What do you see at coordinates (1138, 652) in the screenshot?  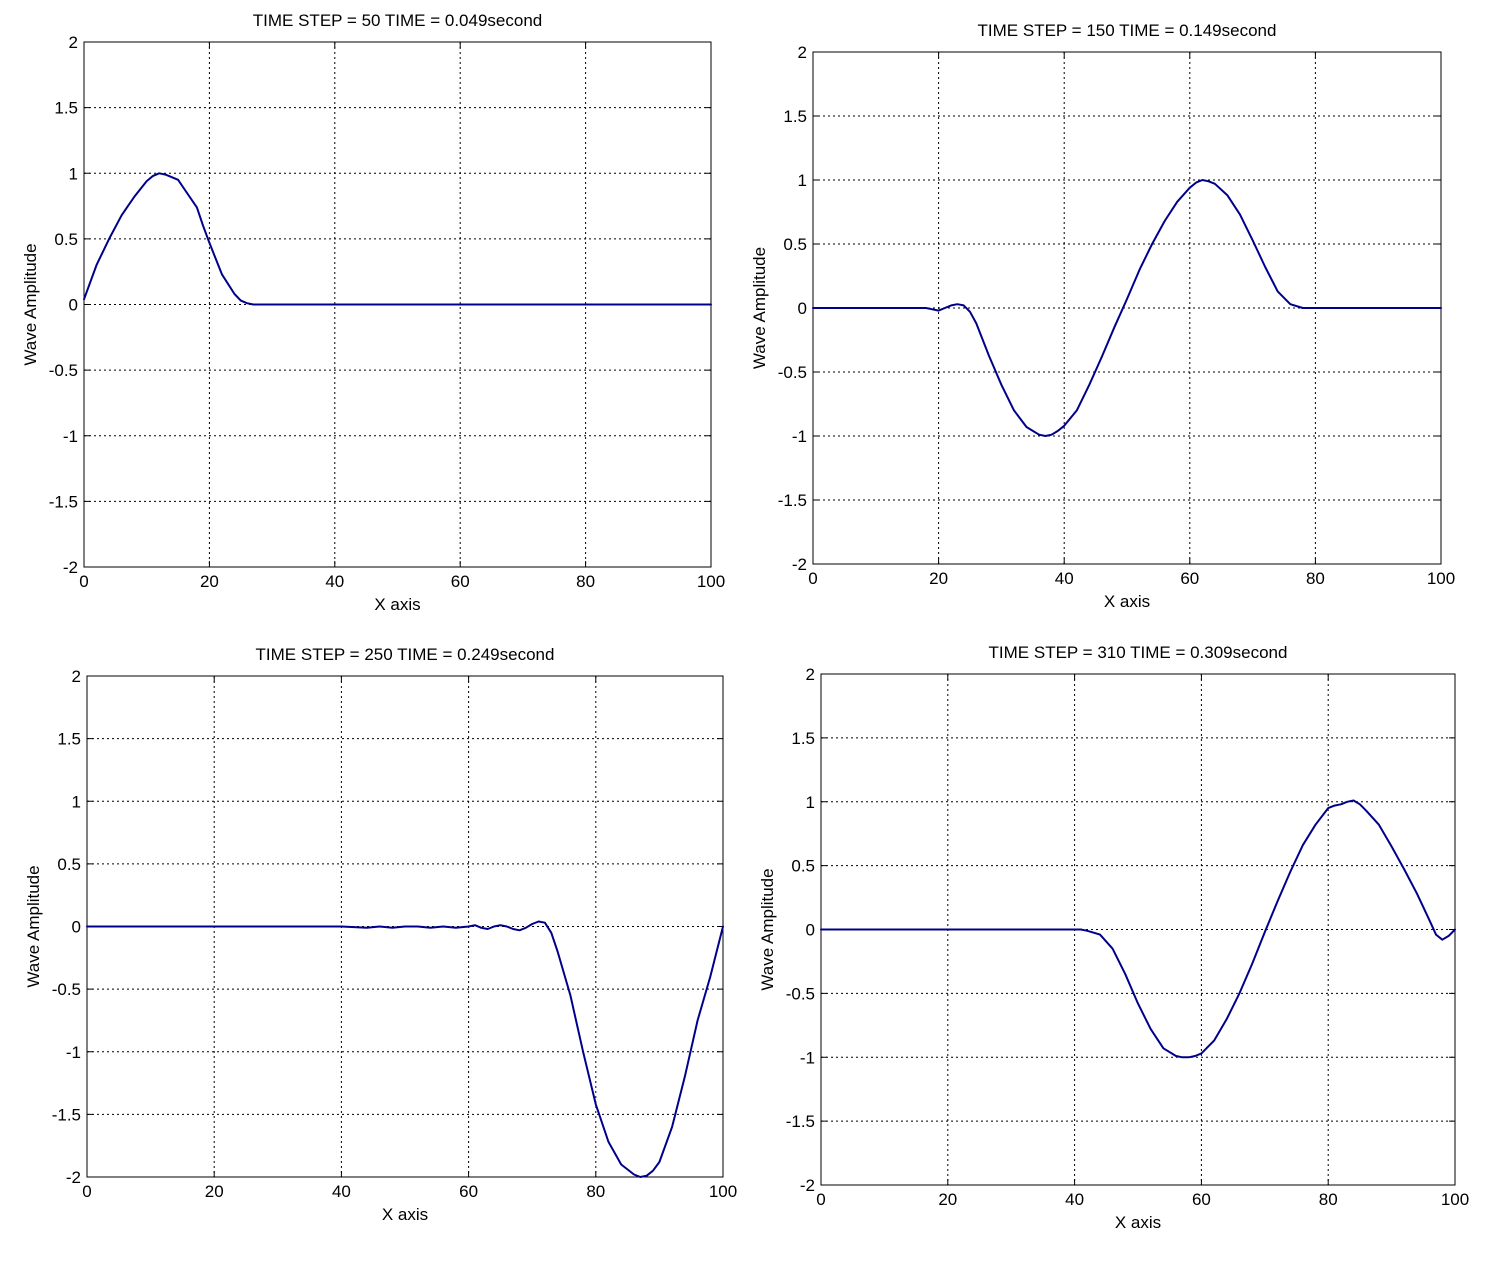 I see `chart-title: TIME STEP = 310 TIME = 0.309second` at bounding box center [1138, 652].